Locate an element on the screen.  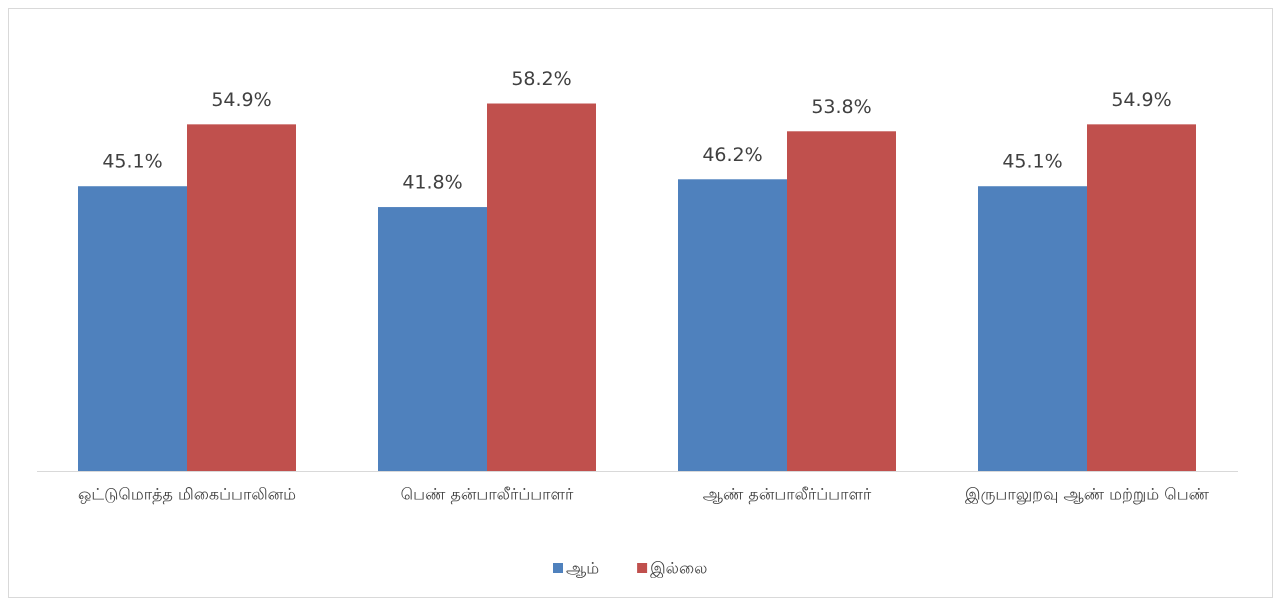
data-label: 41.8% is located at coordinates (432, 183).